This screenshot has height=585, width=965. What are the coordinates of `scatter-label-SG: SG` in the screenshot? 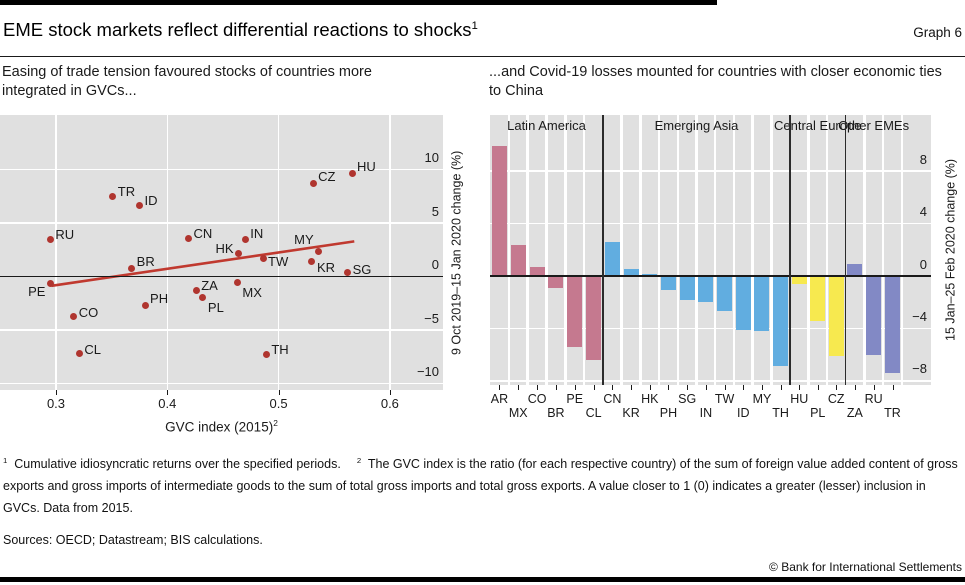 It's located at (362, 269).